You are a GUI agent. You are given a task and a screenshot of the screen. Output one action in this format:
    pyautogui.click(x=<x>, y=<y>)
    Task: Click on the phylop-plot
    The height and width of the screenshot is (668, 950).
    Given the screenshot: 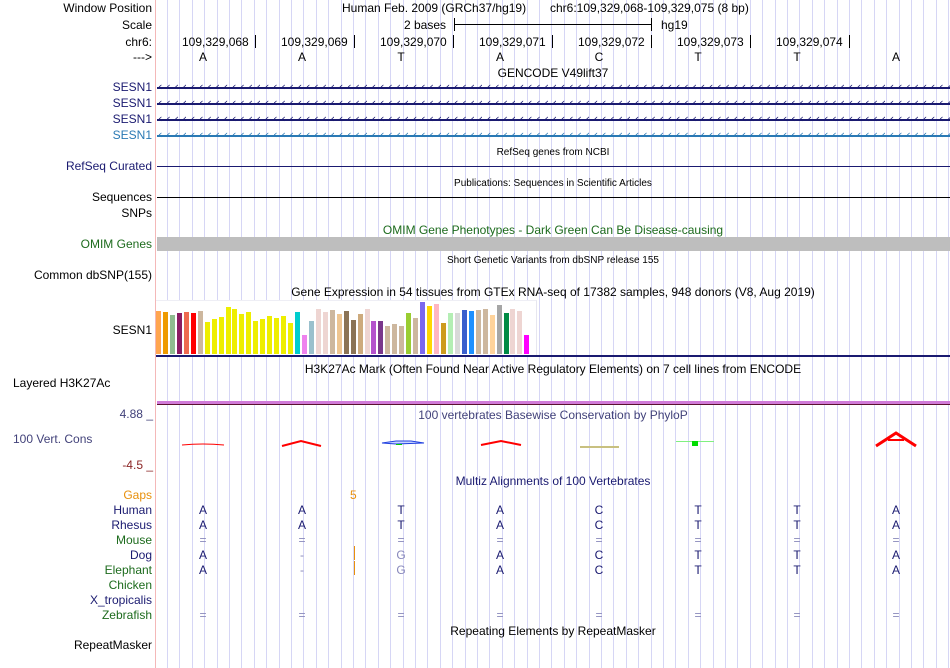 What is the action you would take?
    pyautogui.click(x=553, y=440)
    